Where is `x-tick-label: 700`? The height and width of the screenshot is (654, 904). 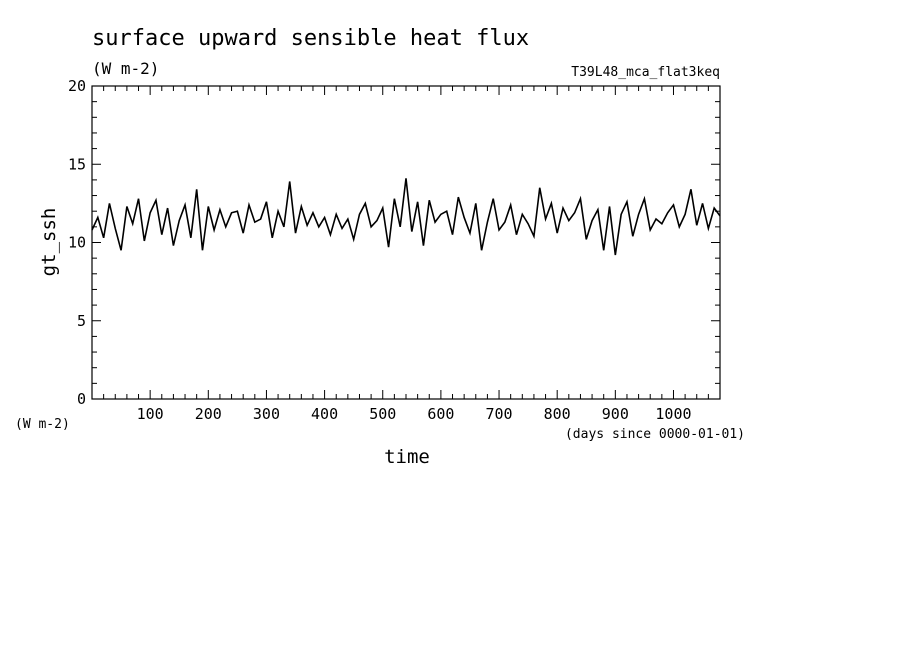 x-tick-label: 700 is located at coordinates (498, 414).